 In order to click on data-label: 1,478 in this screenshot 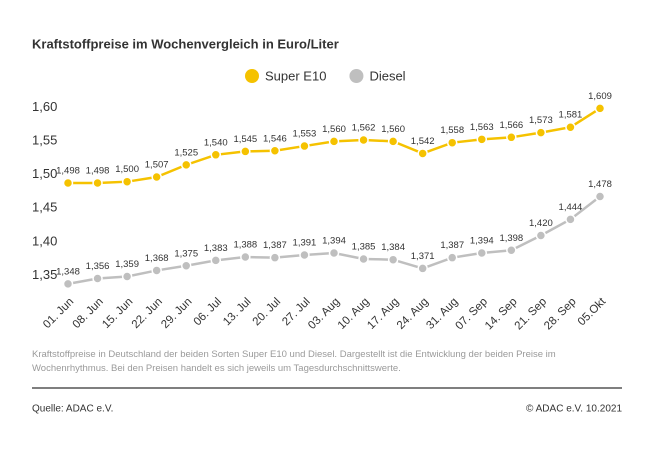, I will do `click(600, 184)`.